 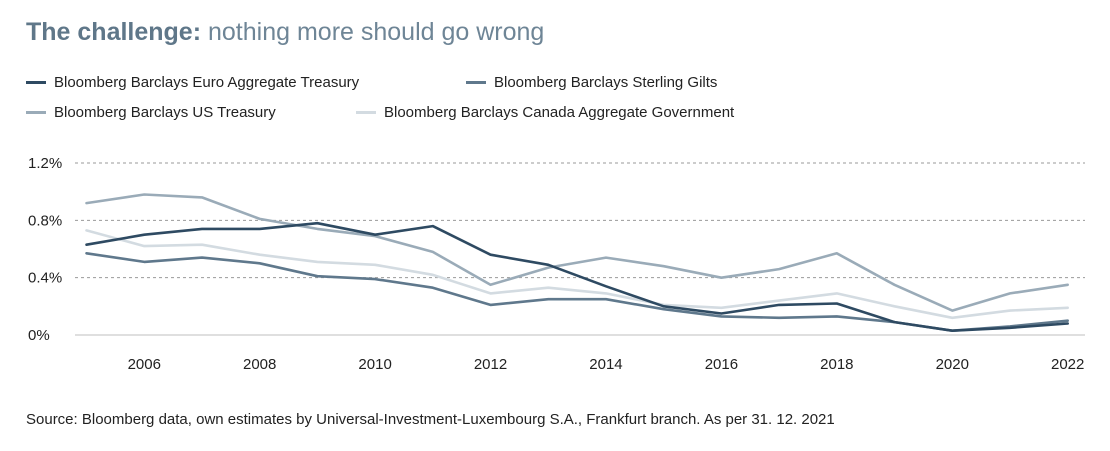 I want to click on x-tick-label: 2008, so click(x=259, y=364).